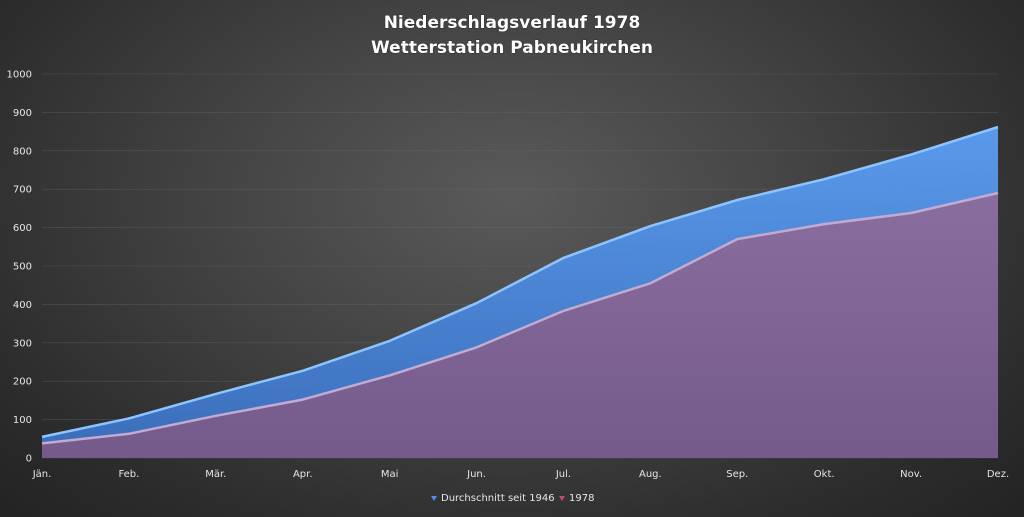 Image resolution: width=1024 pixels, height=517 pixels. What do you see at coordinates (42, 474) in the screenshot?
I see `x-tick-label: Jän.` at bounding box center [42, 474].